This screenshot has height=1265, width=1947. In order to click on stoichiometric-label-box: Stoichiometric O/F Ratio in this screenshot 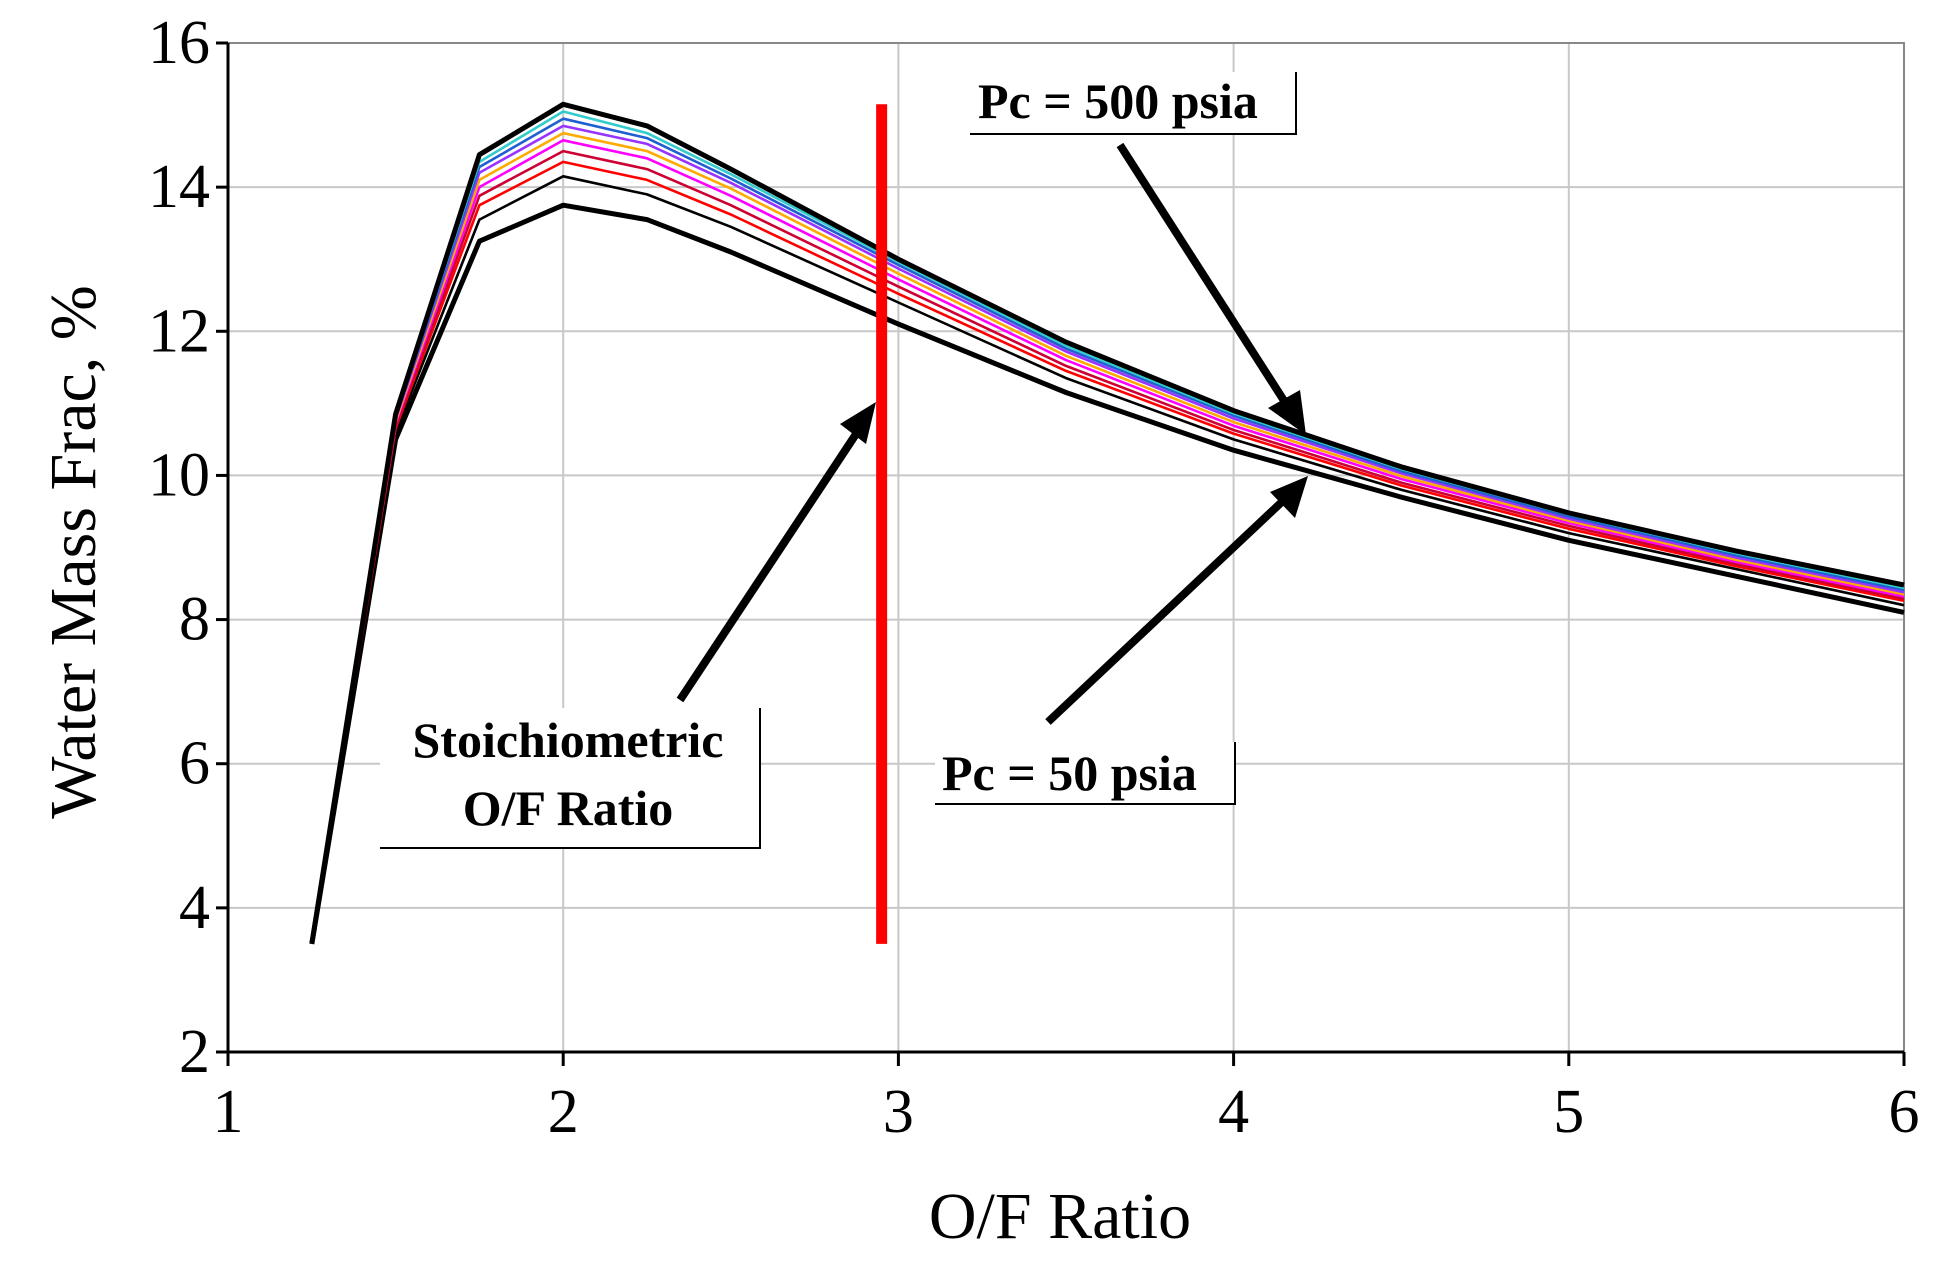, I will do `click(570, 778)`.